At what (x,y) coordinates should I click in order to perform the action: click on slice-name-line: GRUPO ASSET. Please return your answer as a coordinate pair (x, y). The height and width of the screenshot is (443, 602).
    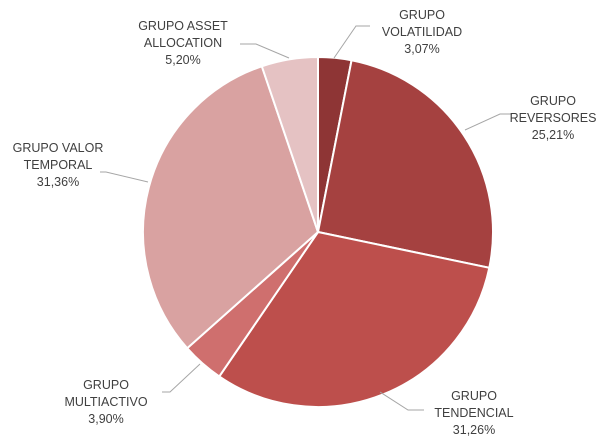
    Looking at the image, I should click on (183, 26).